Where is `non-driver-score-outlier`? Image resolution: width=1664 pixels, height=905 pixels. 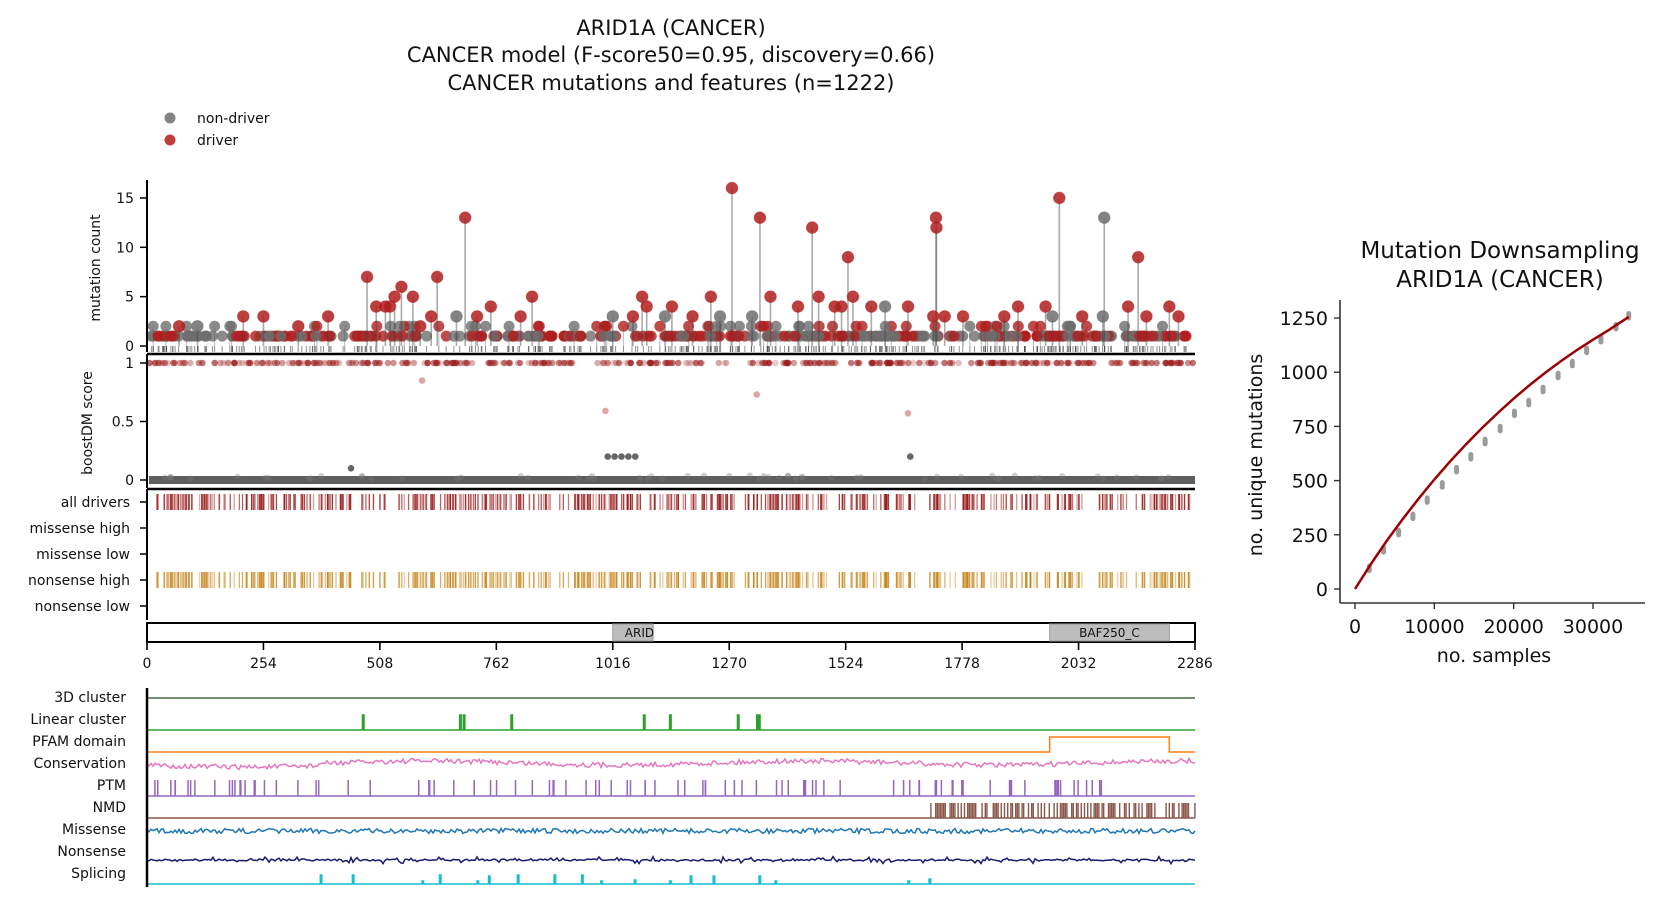 non-driver-score-outlier is located at coordinates (614, 456).